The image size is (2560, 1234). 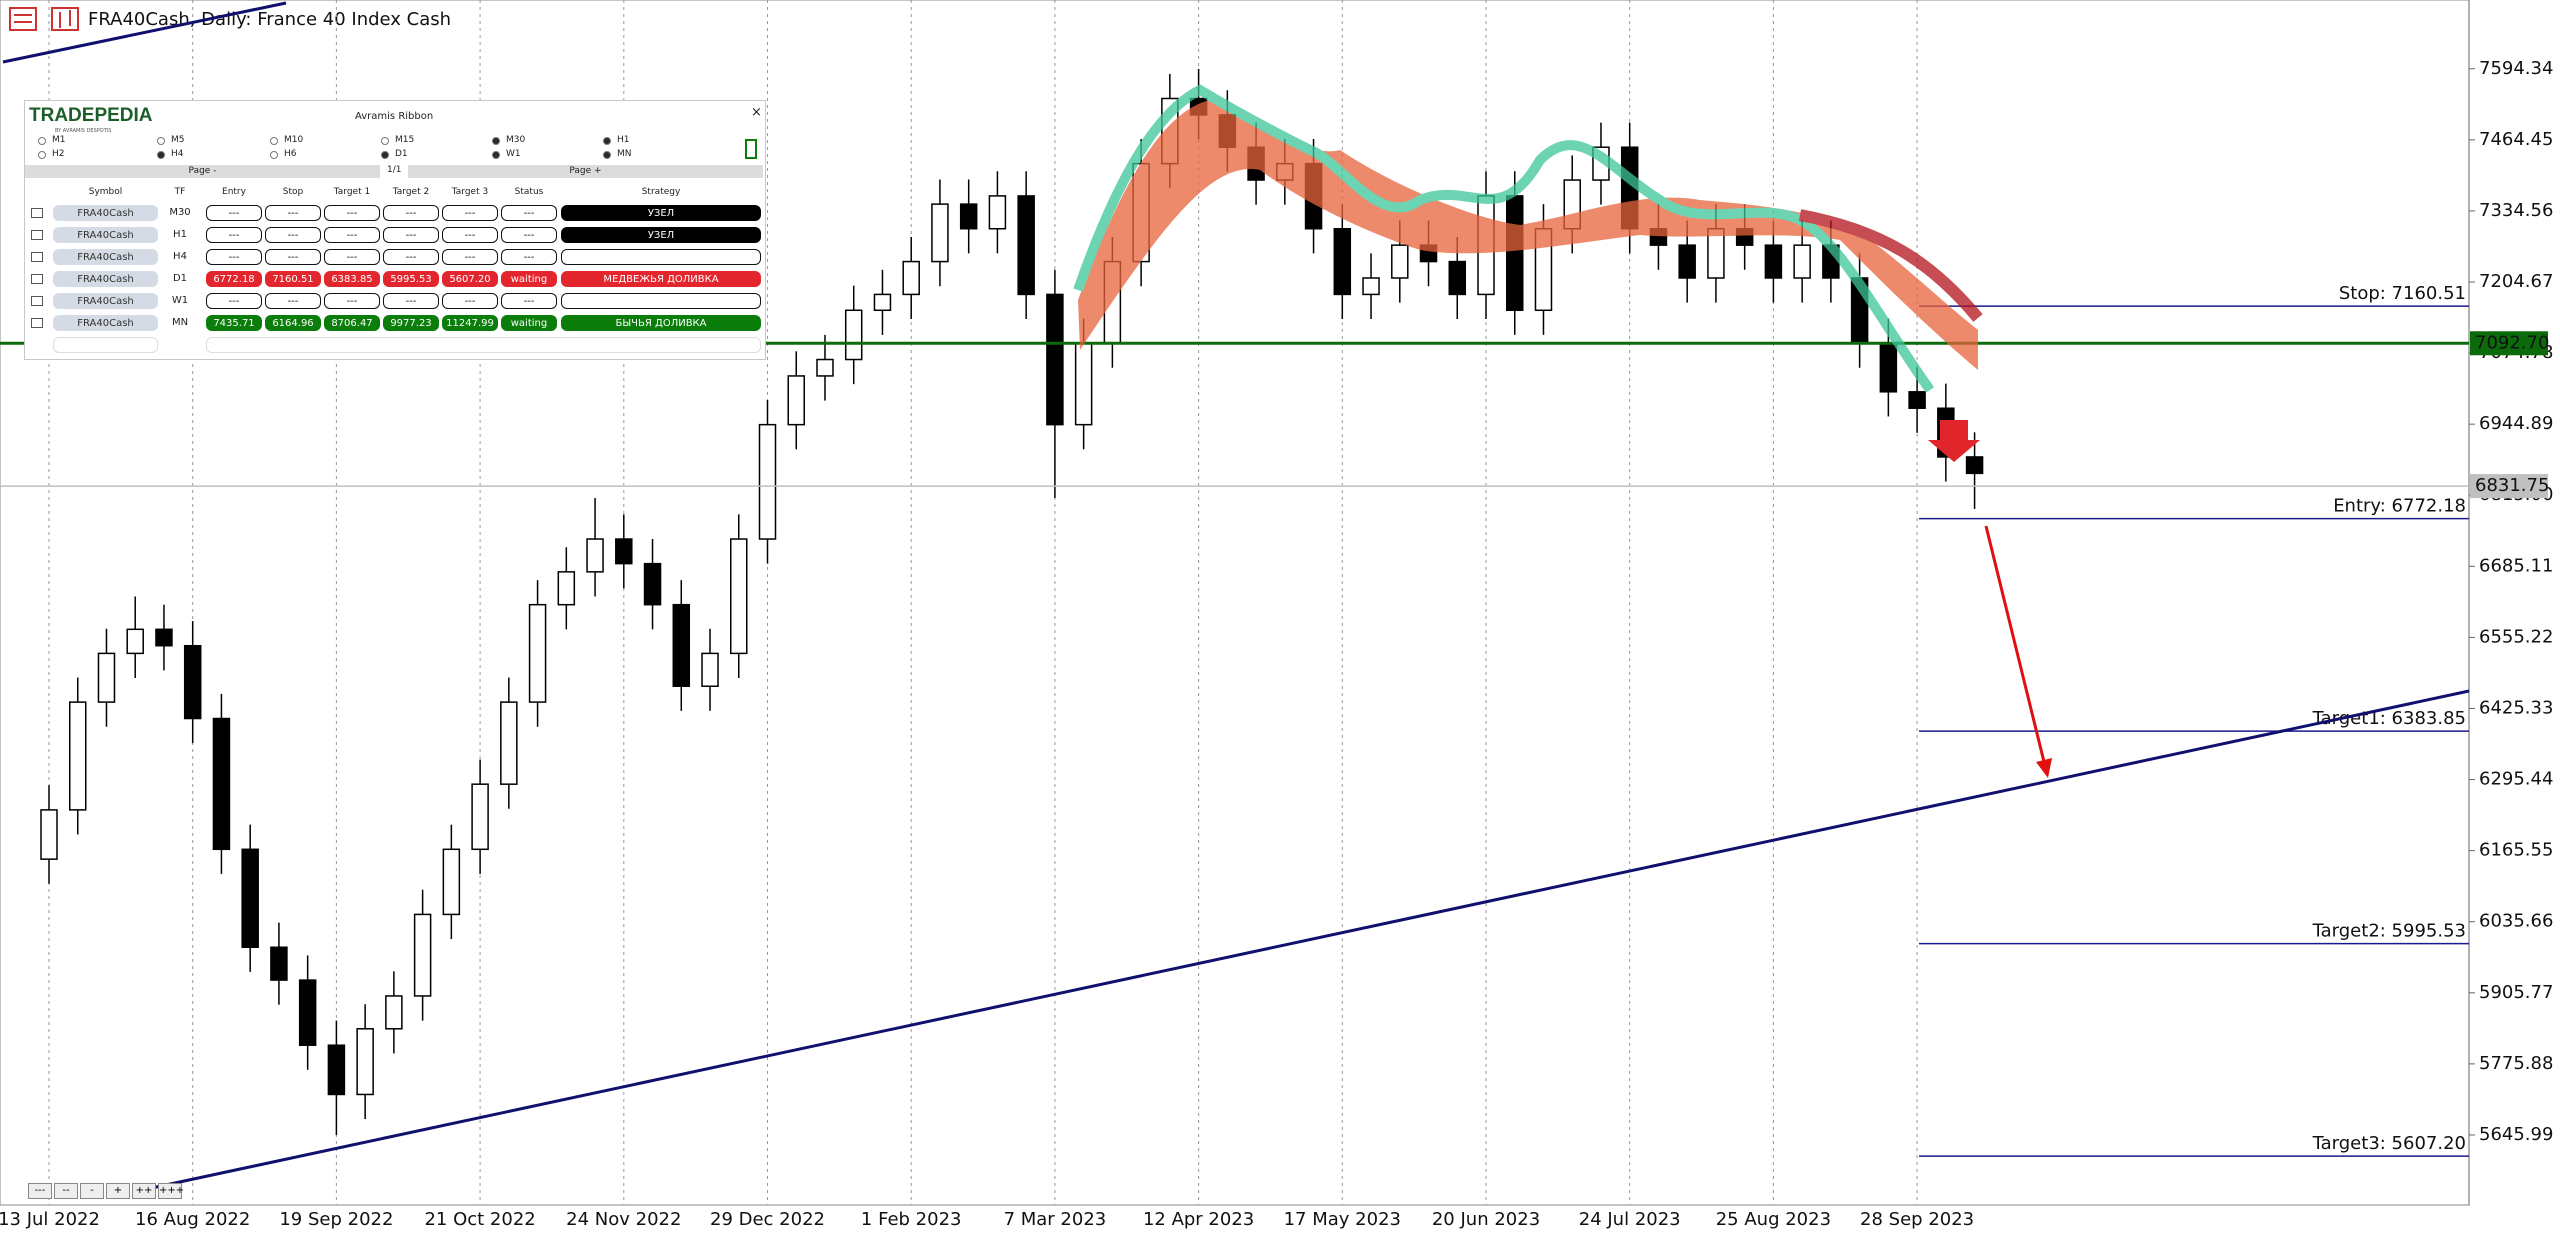 What do you see at coordinates (2516, 921) in the screenshot?
I see `y-tick-label: 6035.66` at bounding box center [2516, 921].